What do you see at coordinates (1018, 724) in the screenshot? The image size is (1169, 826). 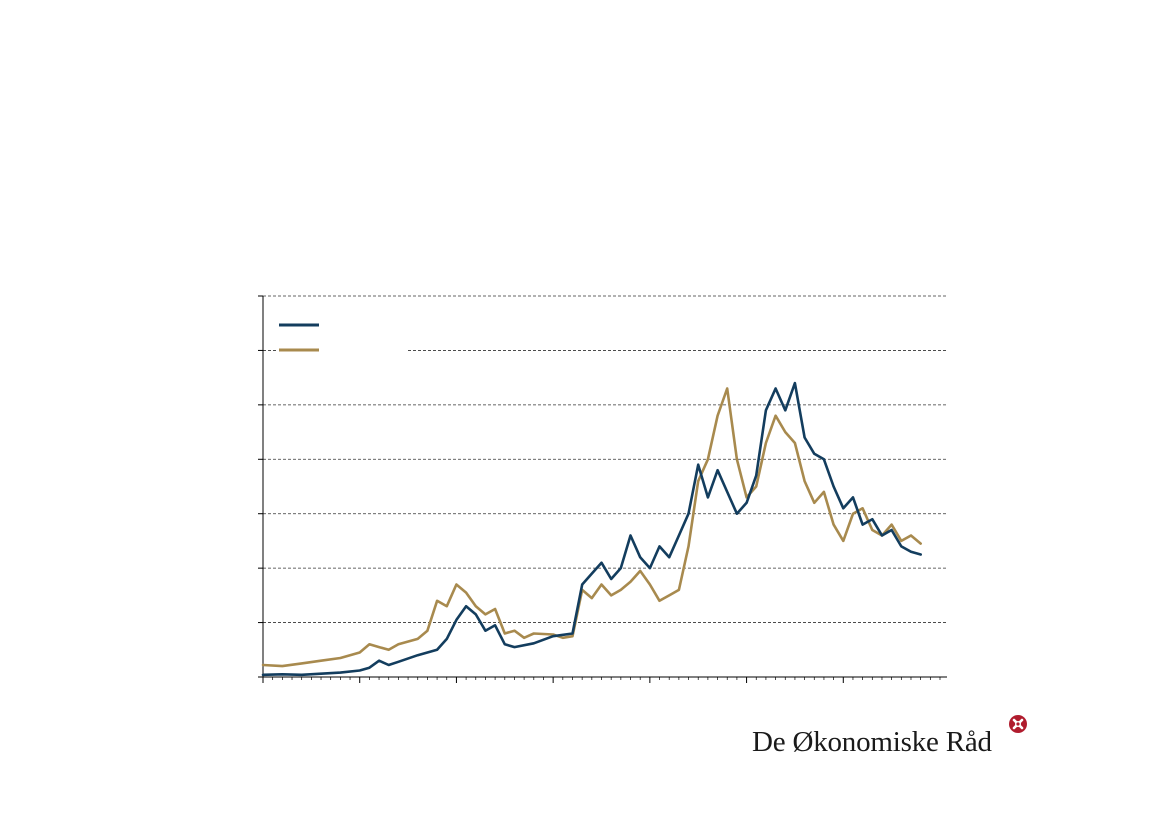 I see `rosette-logo-icon` at bounding box center [1018, 724].